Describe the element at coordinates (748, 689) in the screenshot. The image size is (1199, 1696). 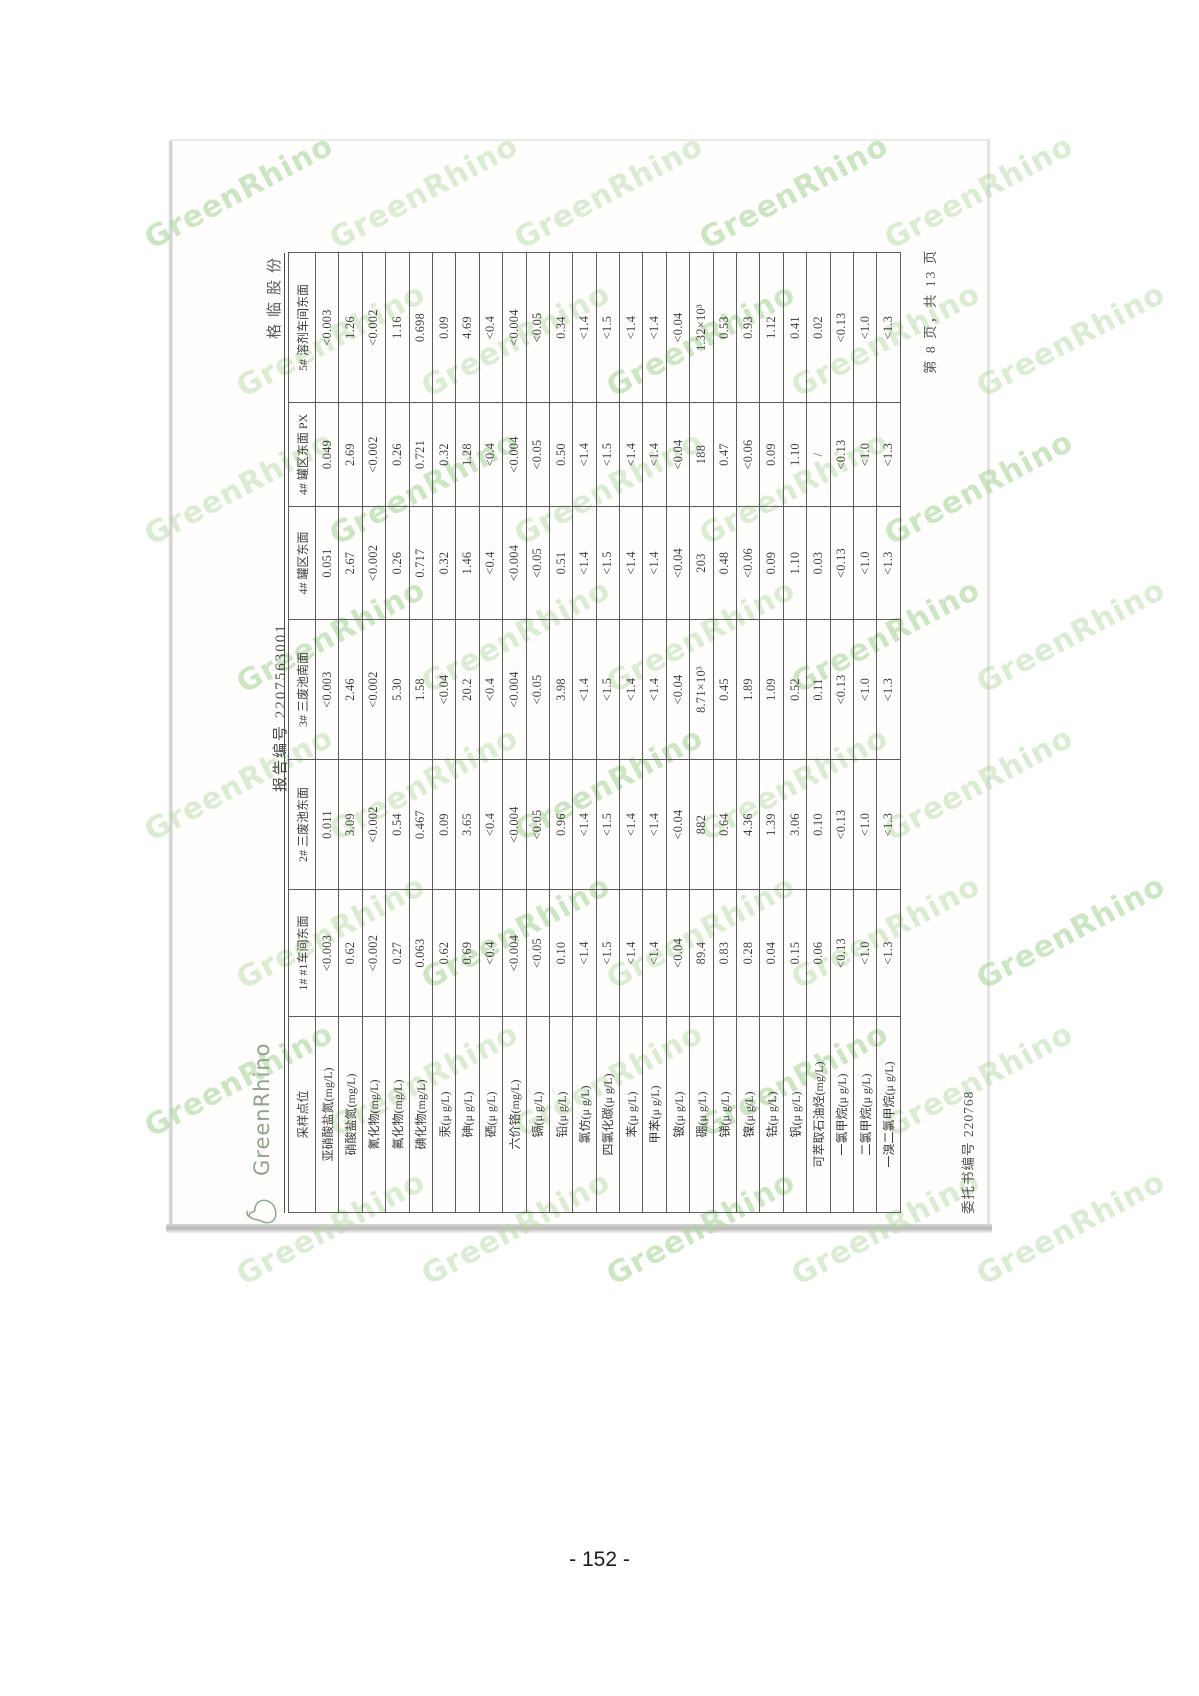
I see `value-cell: 1.89` at that location.